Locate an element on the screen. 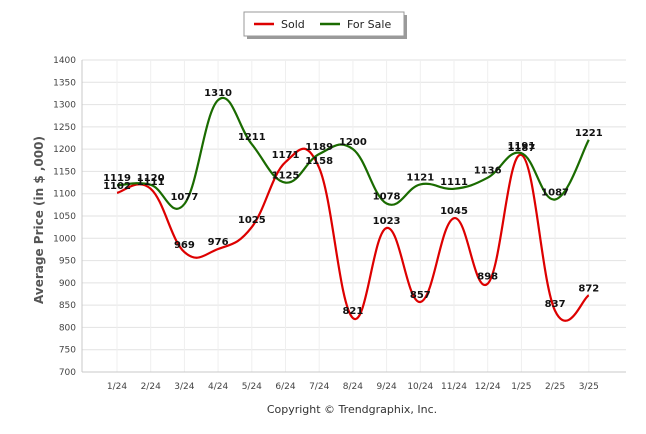 Image resolution: width=646 pixels, height=434 pixels. data-label-sold: 857 is located at coordinates (420, 295).